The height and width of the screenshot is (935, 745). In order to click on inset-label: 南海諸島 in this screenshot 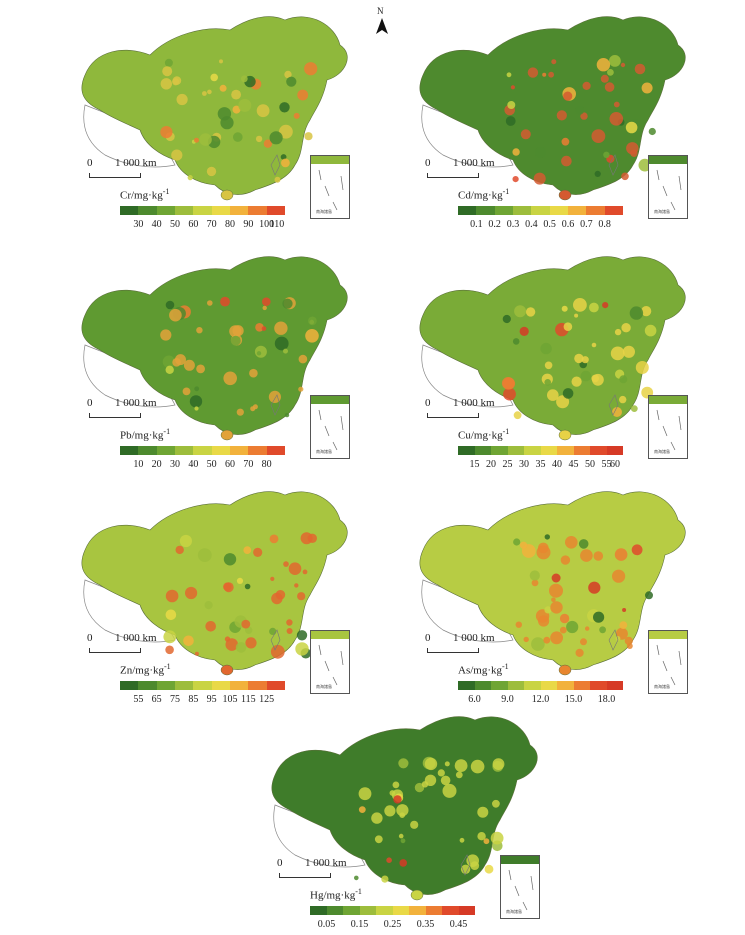, I will do `click(662, 686)`.